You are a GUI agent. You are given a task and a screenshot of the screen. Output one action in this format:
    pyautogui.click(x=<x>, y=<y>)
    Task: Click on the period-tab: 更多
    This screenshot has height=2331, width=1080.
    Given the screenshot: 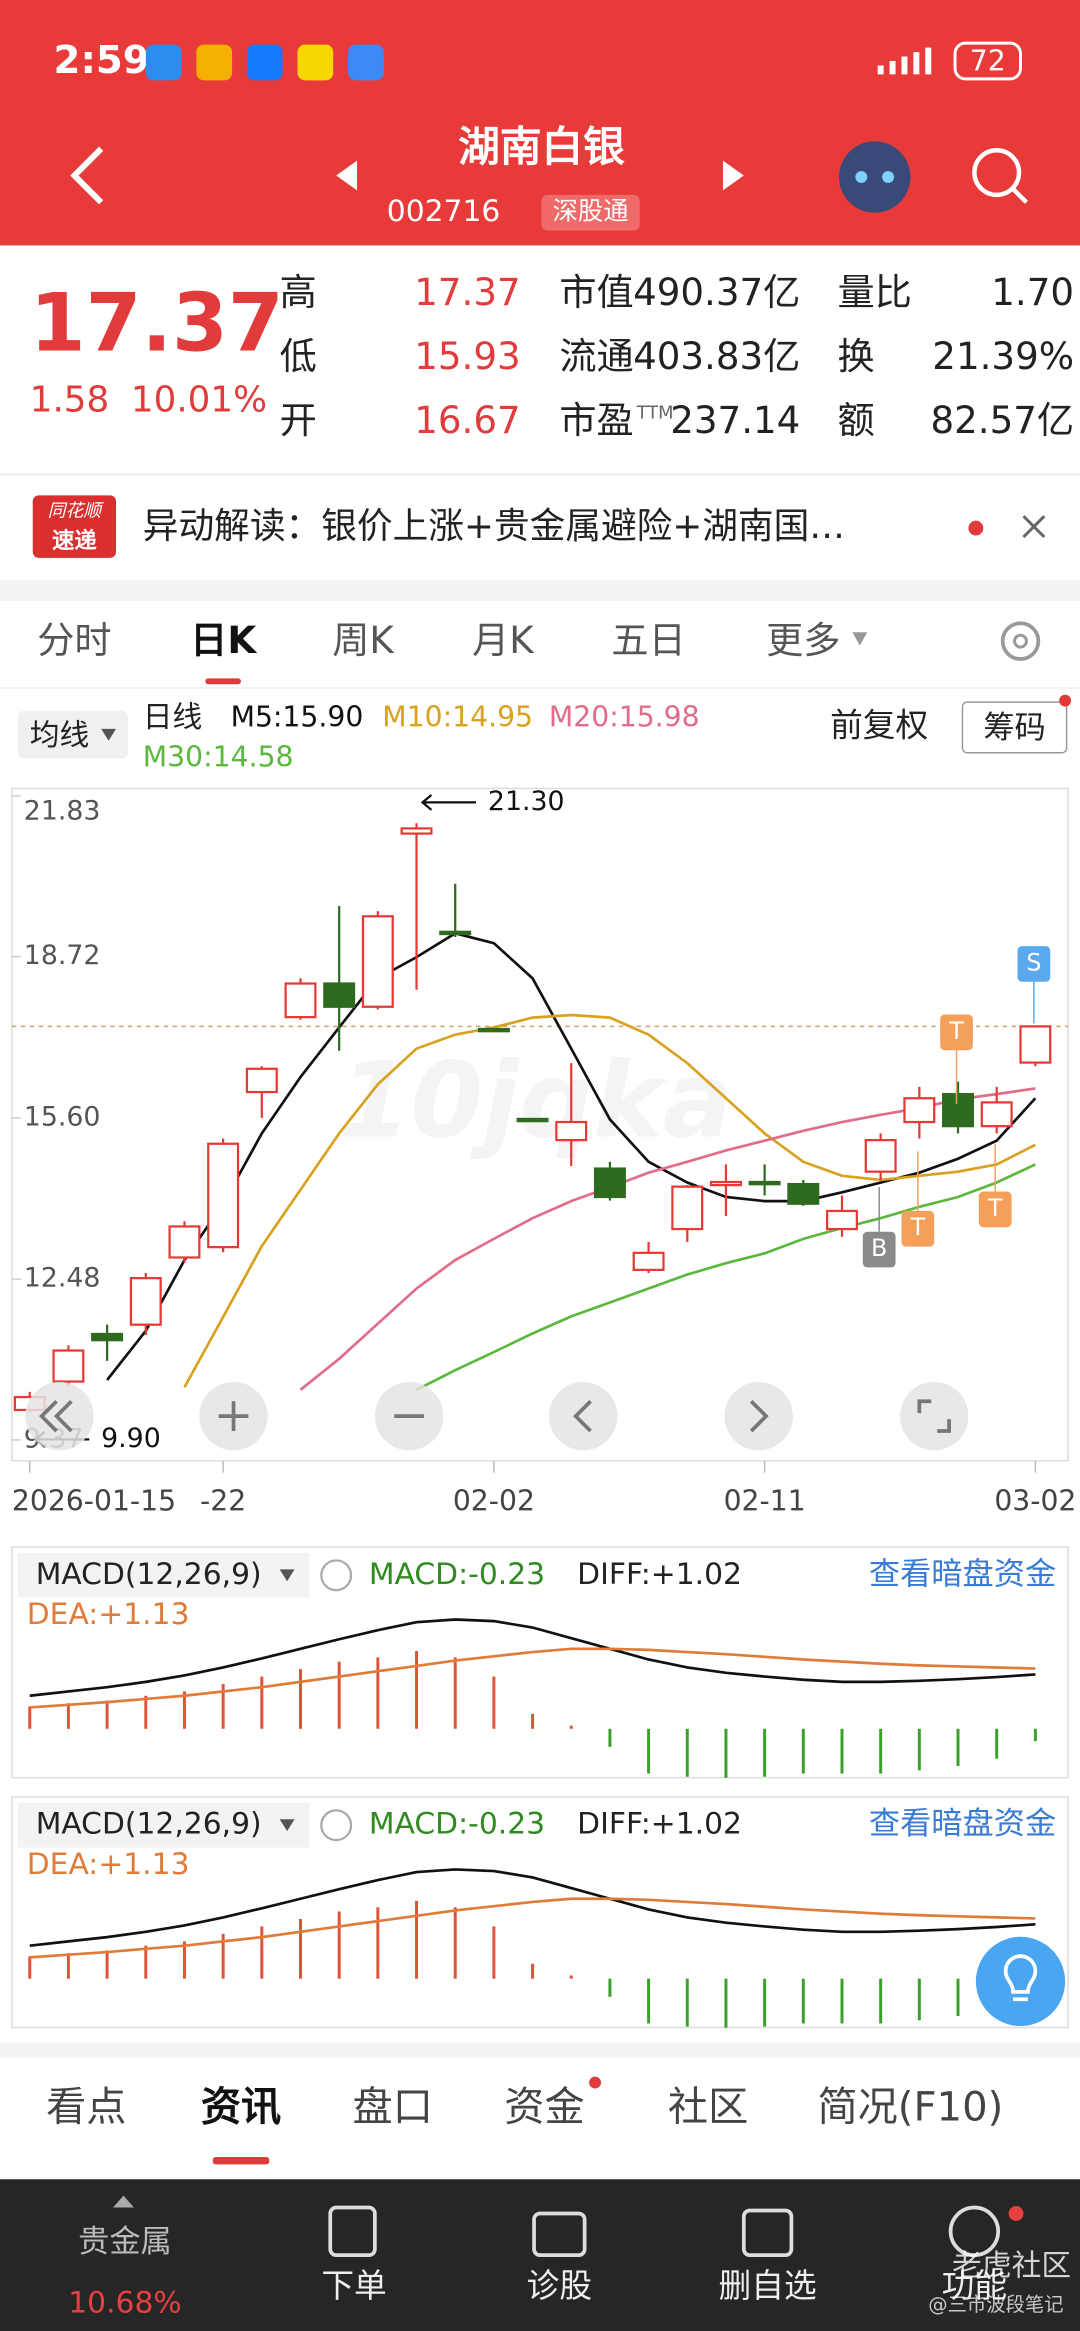 What is the action you would take?
    pyautogui.click(x=803, y=640)
    